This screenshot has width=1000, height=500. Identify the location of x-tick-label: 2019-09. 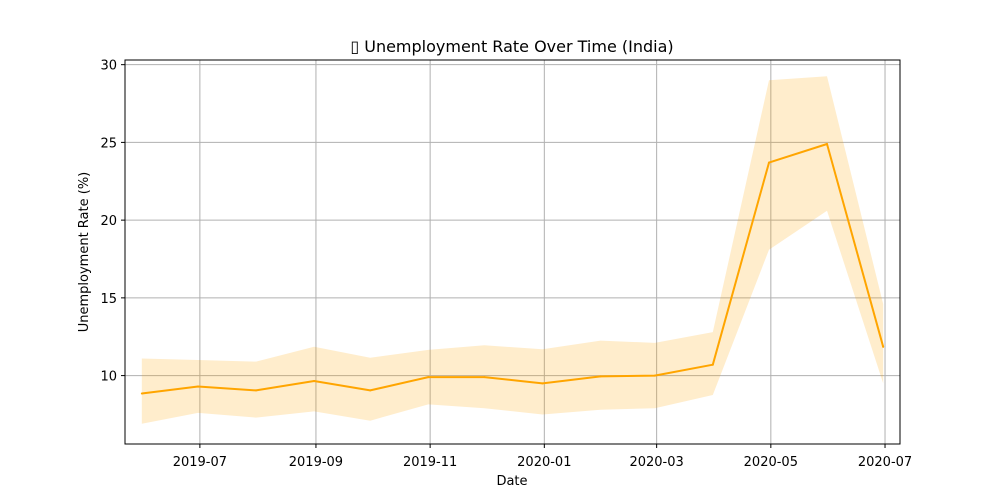
(316, 462).